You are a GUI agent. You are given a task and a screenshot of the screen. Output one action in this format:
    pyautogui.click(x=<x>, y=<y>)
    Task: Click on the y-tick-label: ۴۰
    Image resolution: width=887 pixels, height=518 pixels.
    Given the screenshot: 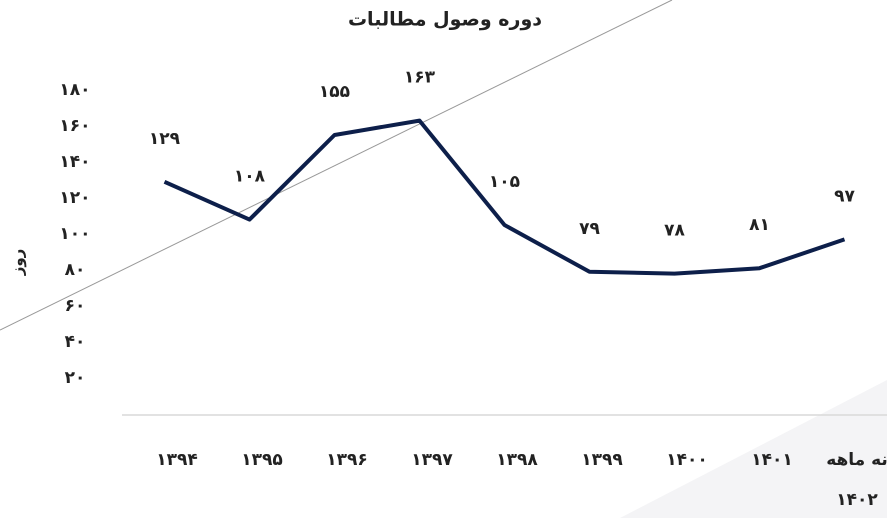 What is the action you would take?
    pyautogui.click(x=75, y=342)
    